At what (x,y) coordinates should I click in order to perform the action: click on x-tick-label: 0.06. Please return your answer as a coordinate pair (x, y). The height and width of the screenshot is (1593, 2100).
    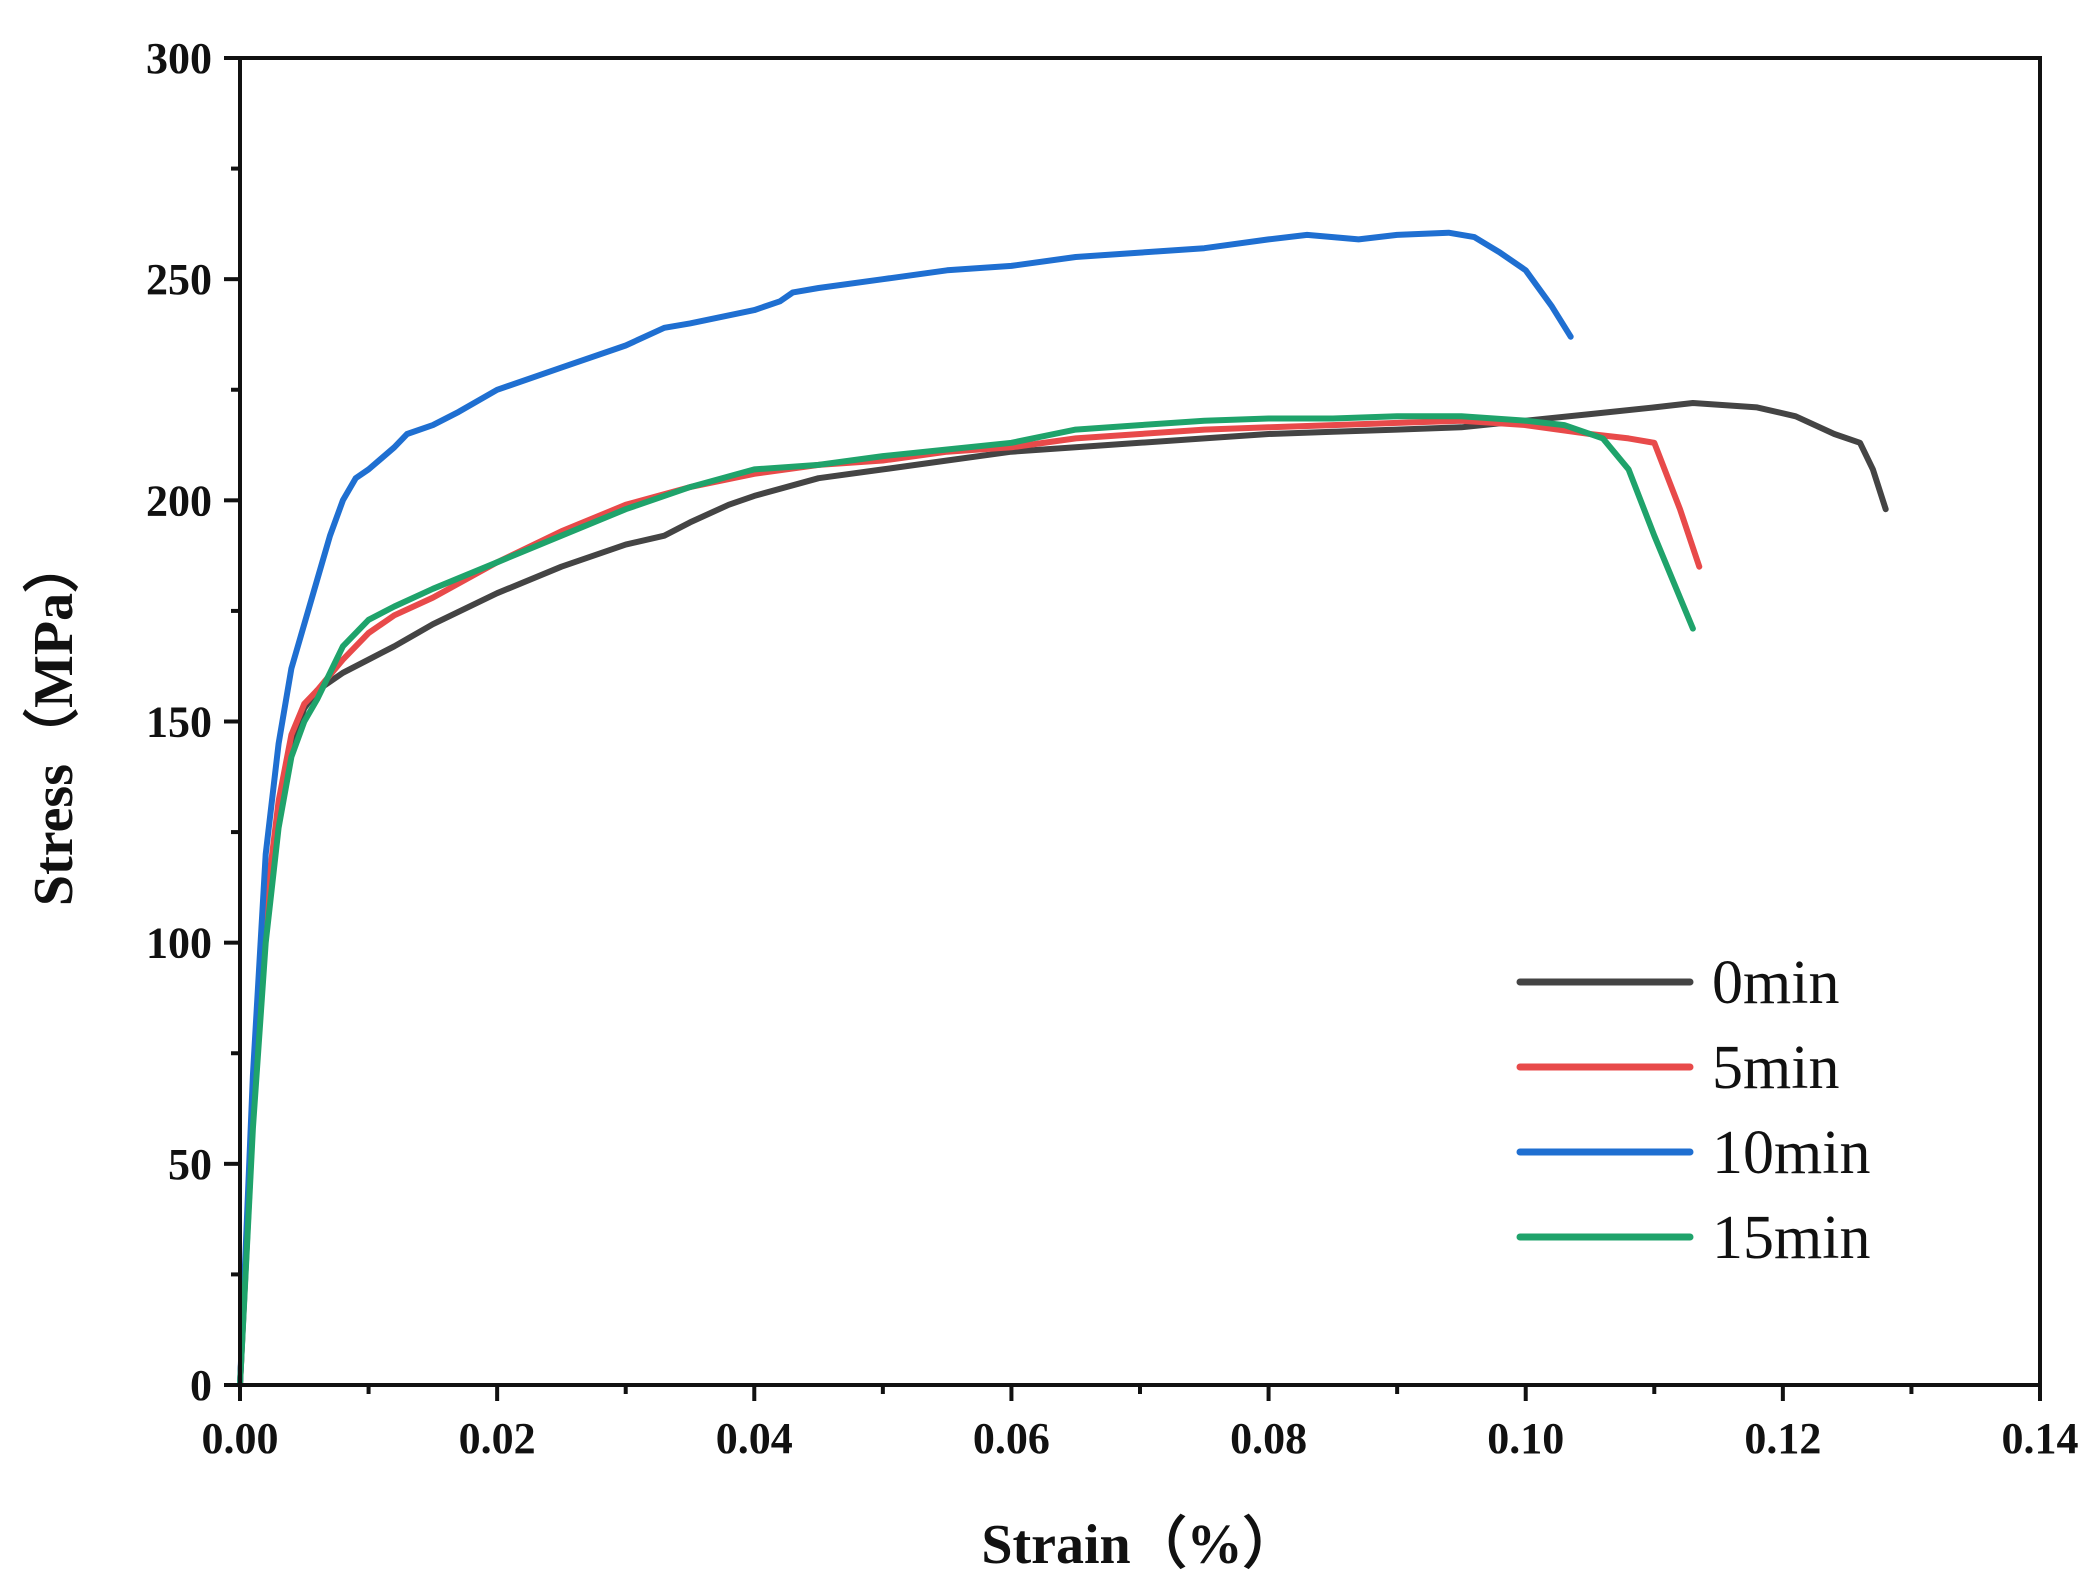
    Looking at the image, I should click on (1011, 1438).